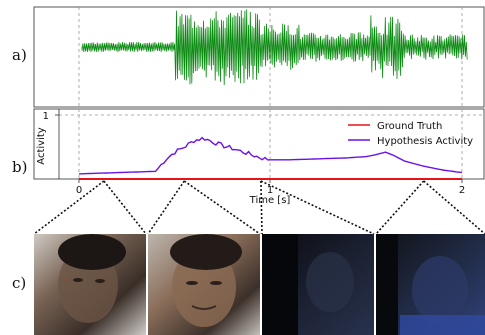  What do you see at coordinates (261, 207) in the screenshot?
I see `connector-3-left` at bounding box center [261, 207].